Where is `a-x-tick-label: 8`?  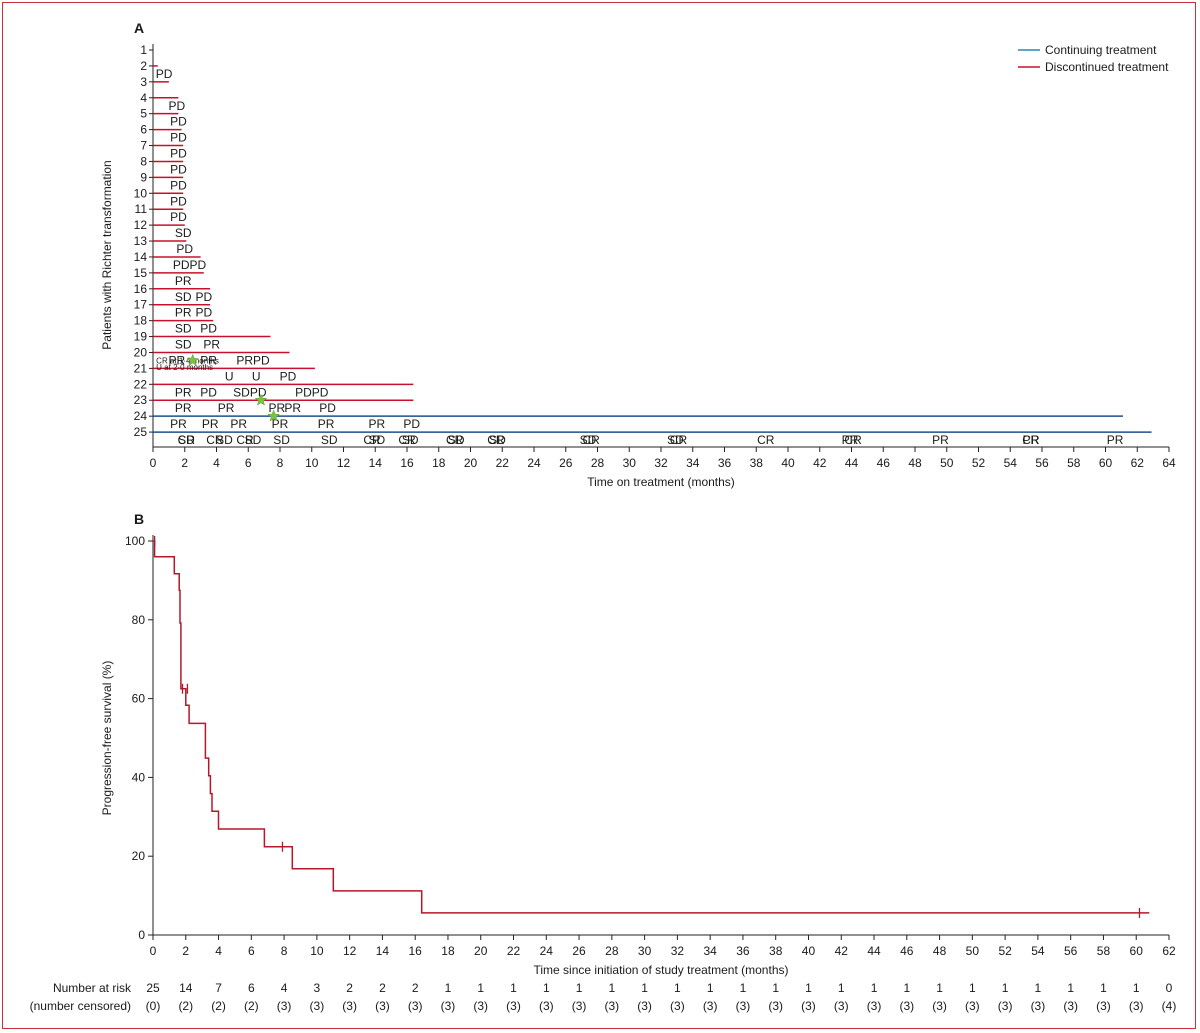 a-x-tick-label: 8 is located at coordinates (280, 463).